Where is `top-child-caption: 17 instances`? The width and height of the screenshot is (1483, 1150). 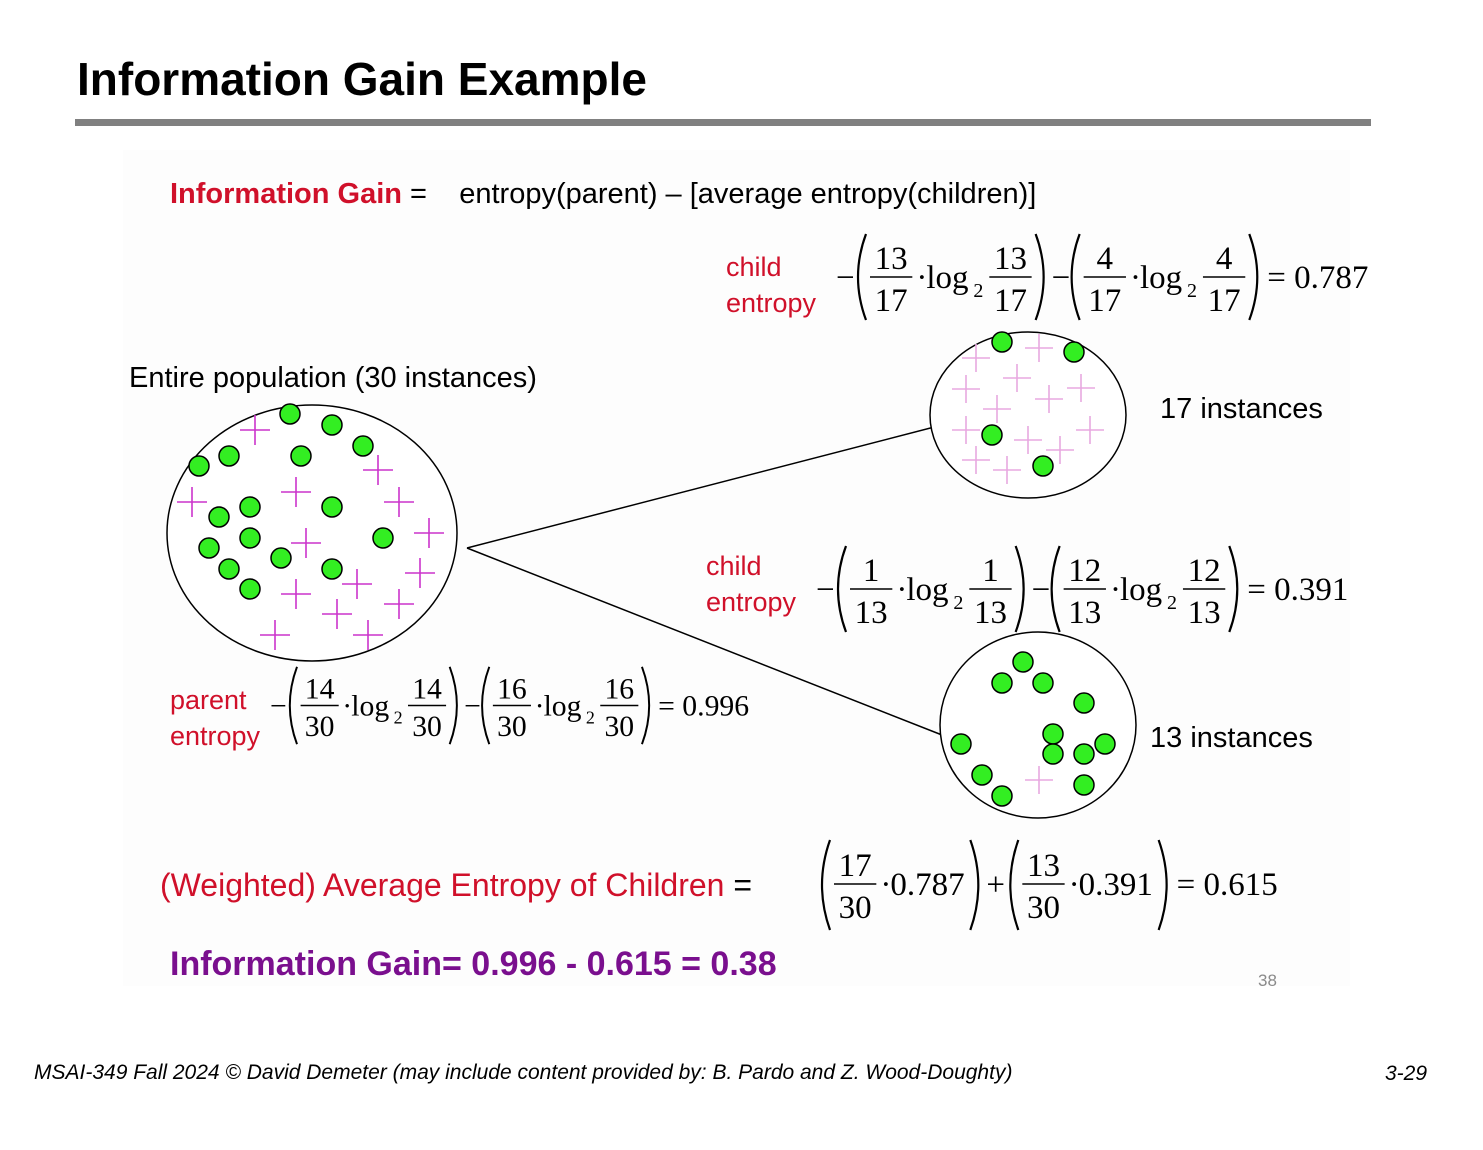 top-child-caption: 17 instances is located at coordinates (1241, 409).